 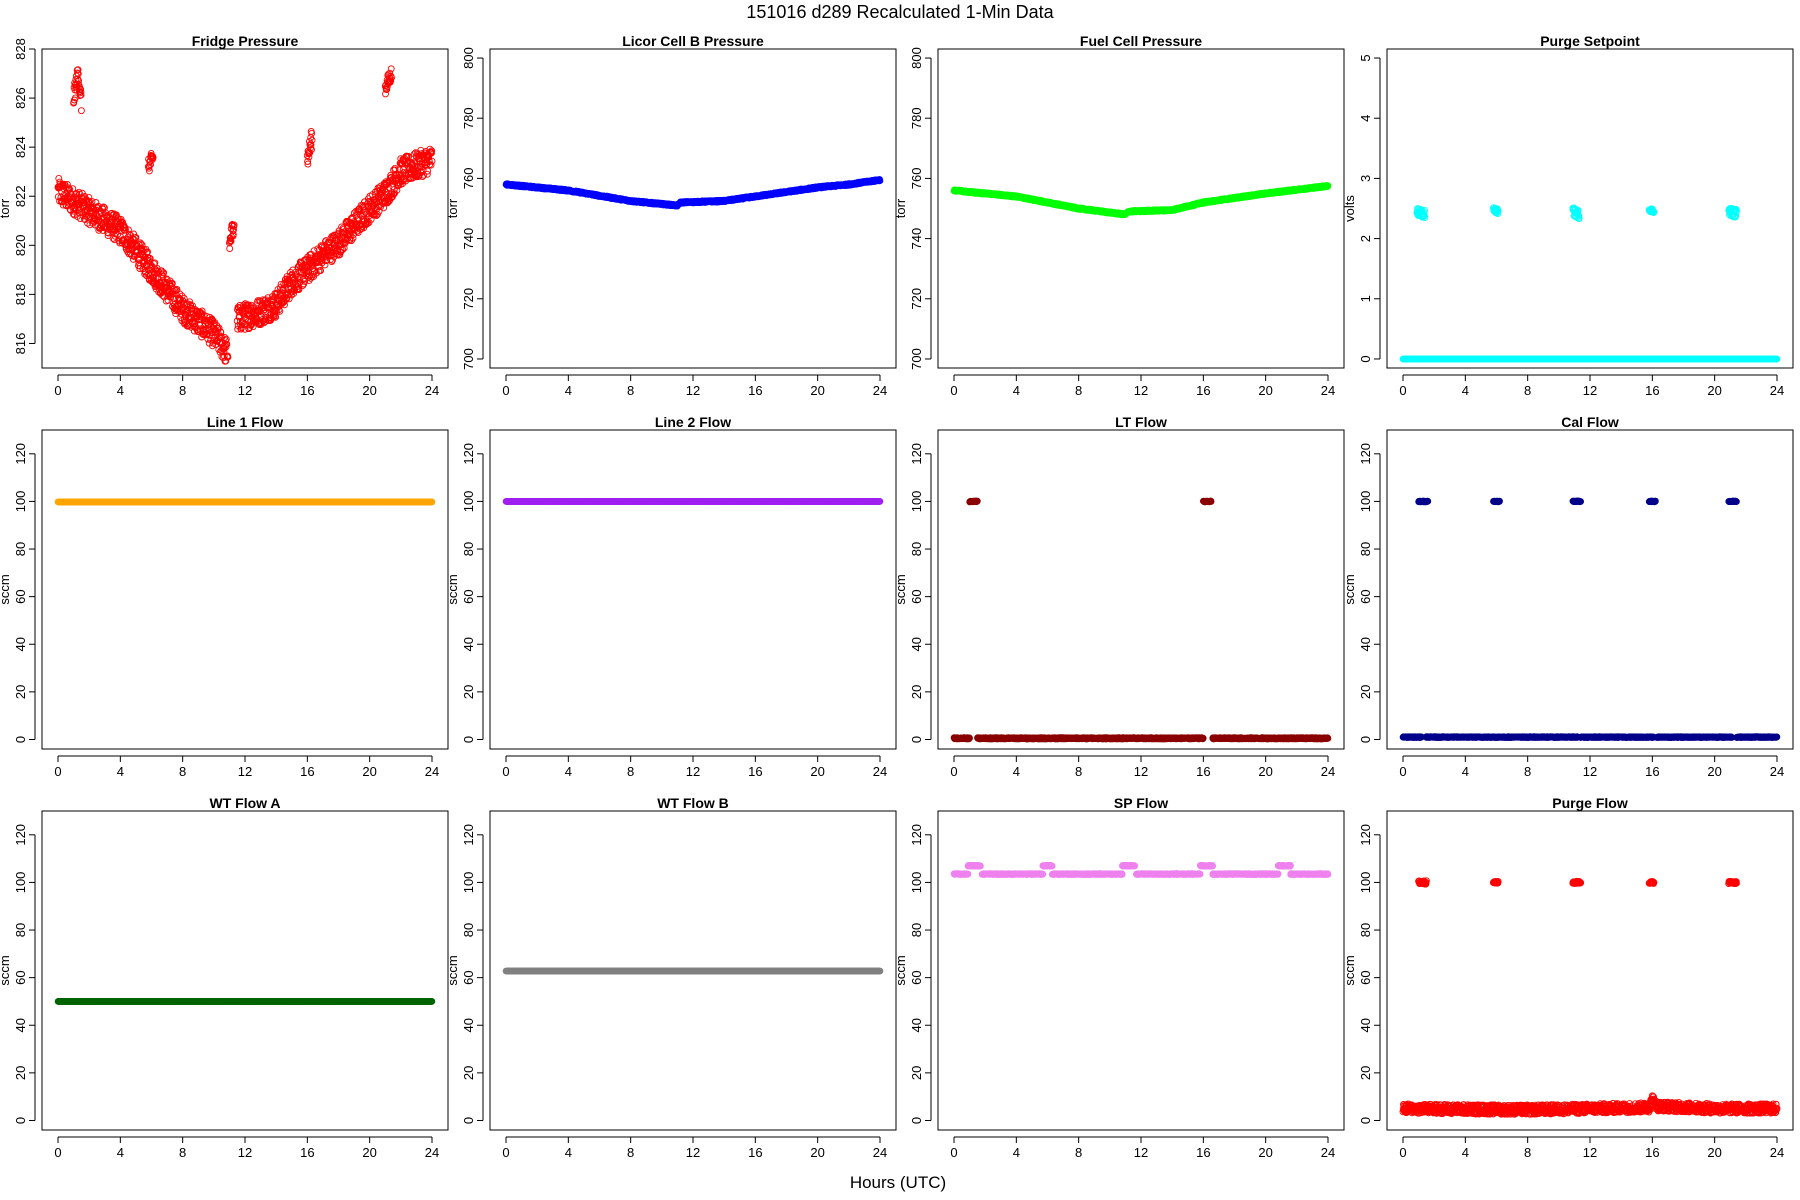 What do you see at coordinates (20, 49) in the screenshot?
I see `y-tick-label: 828` at bounding box center [20, 49].